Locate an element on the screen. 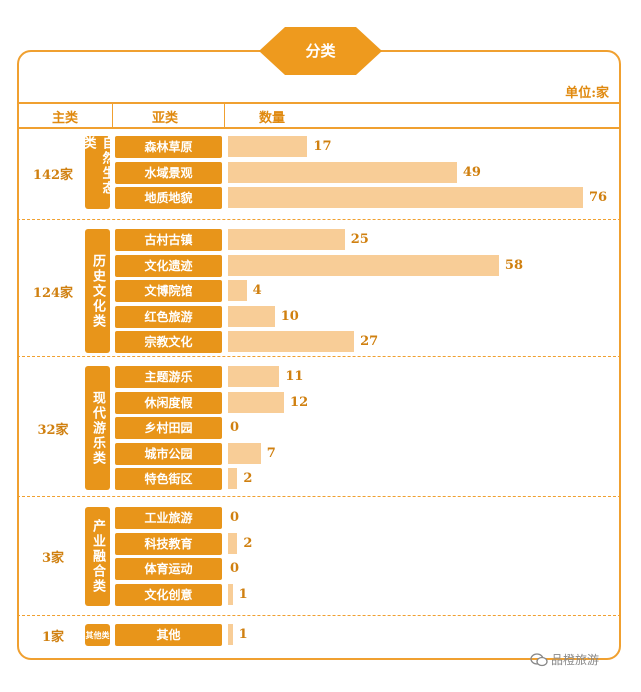 This screenshot has height=692, width=641. data-label: 7 is located at coordinates (271, 453).